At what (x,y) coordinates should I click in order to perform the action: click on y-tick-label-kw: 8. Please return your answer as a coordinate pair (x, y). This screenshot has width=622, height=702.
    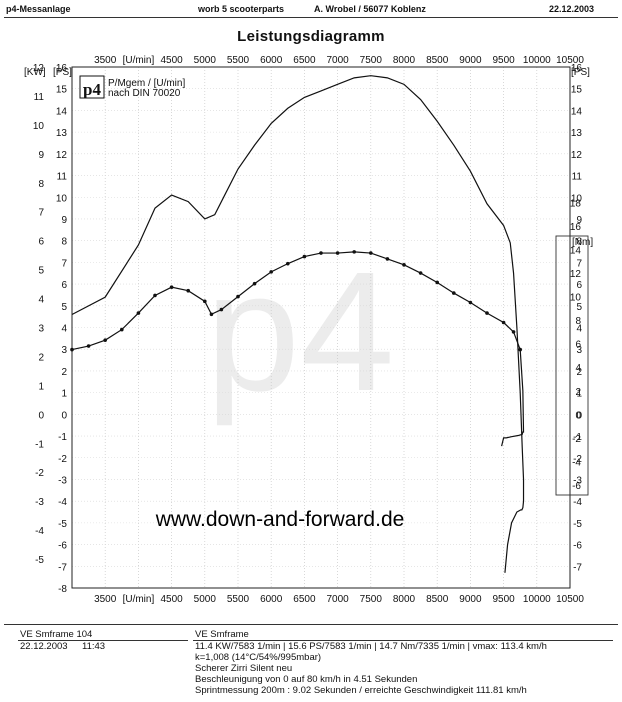
    Looking at the image, I should click on (41, 184).